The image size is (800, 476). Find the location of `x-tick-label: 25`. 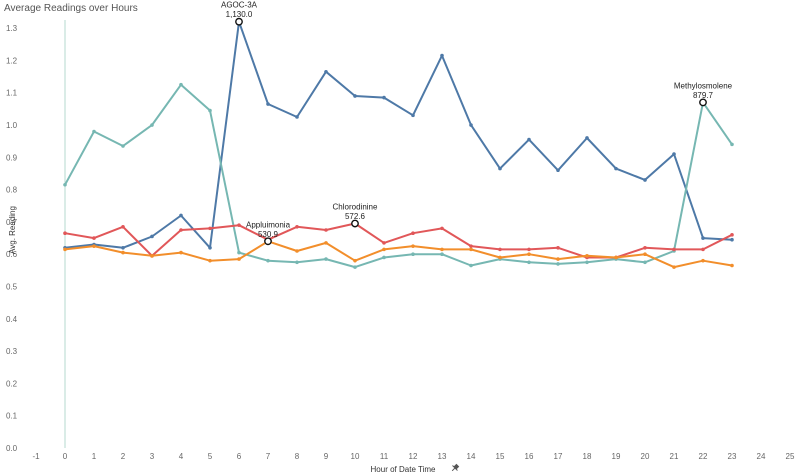

x-tick-label: 25 is located at coordinates (790, 456).